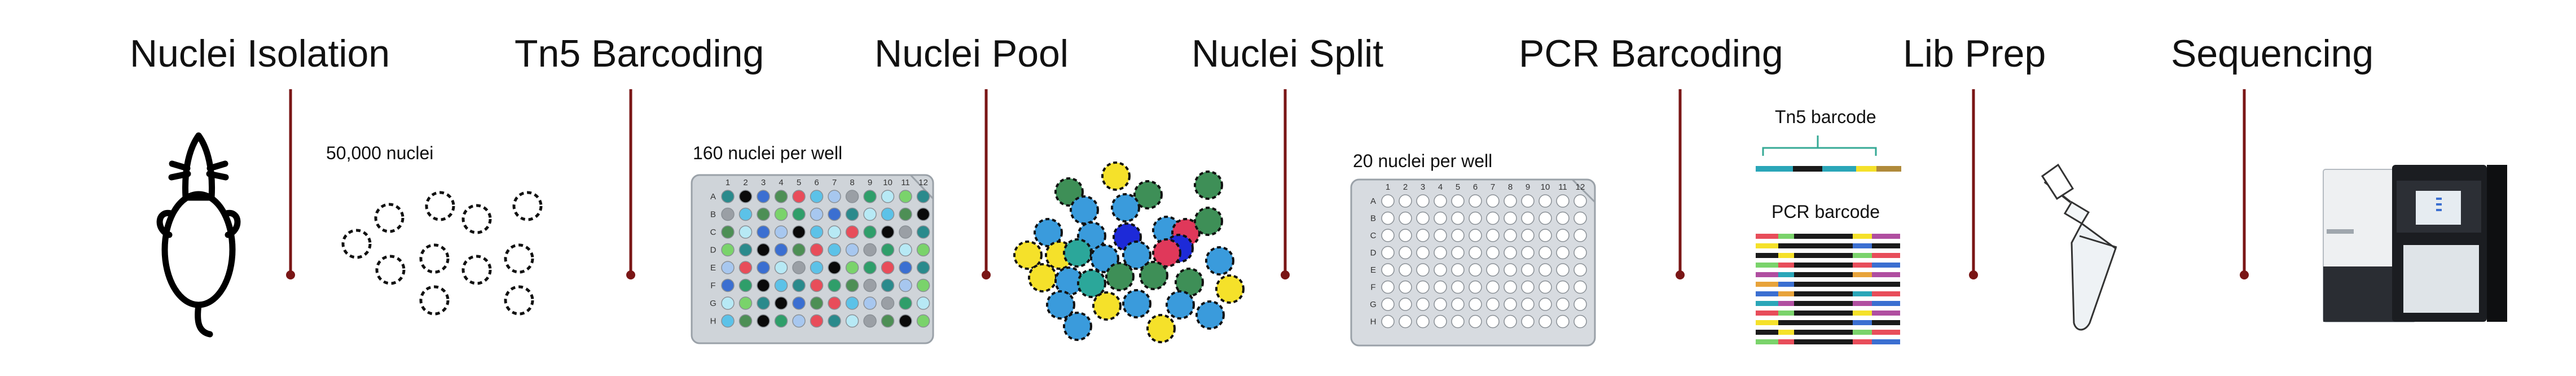  Describe the element at coordinates (379, 153) in the screenshot. I see `nuclei-count-label: 50,000 nuclei` at that location.